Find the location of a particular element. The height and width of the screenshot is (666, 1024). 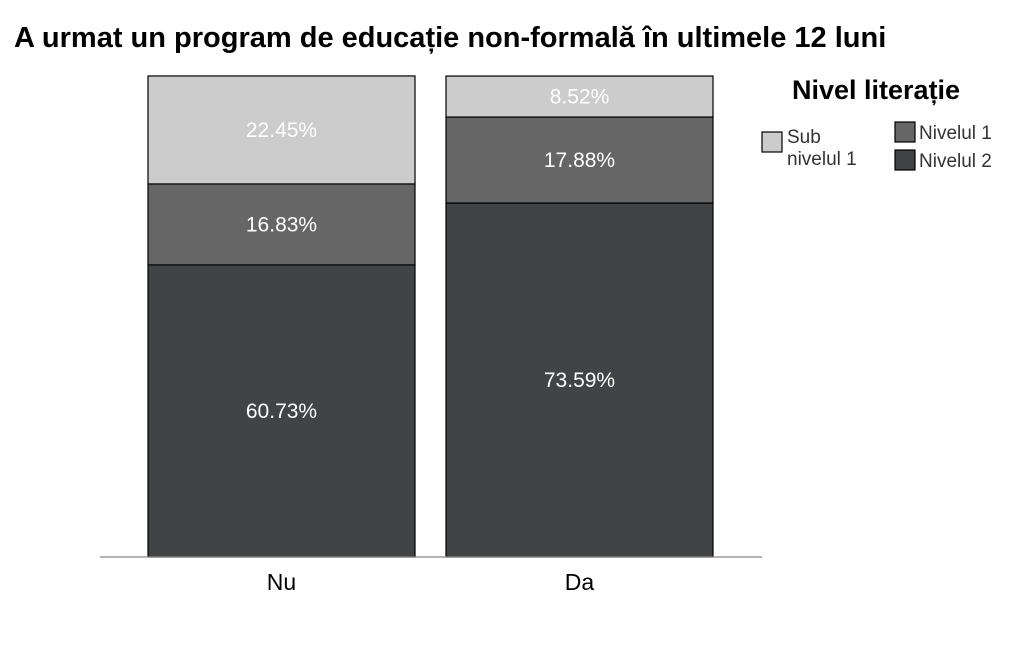

data-label-da-nivelul-1: 17.88% is located at coordinates (579, 160).